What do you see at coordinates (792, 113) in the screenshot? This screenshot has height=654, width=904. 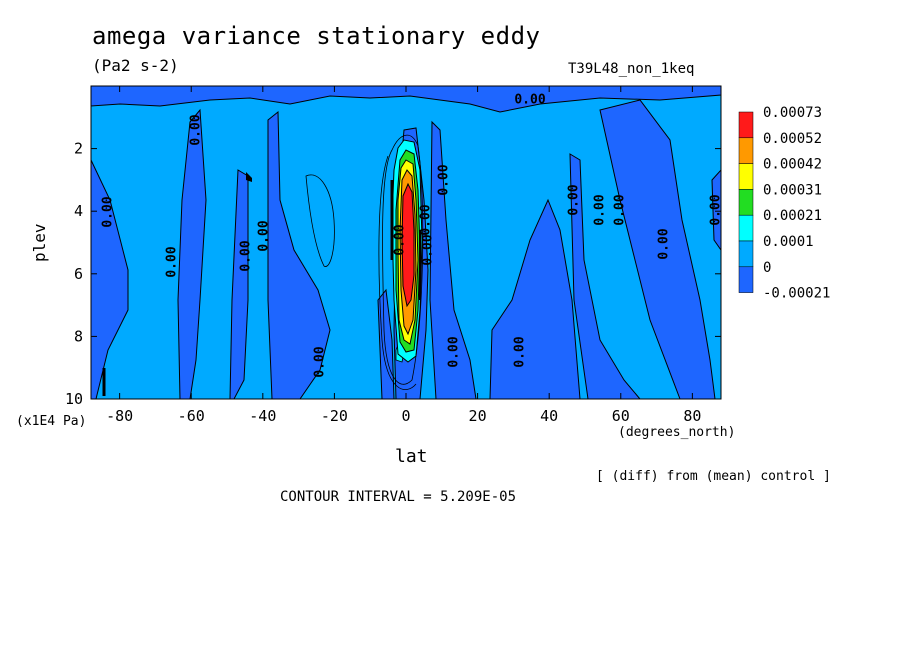 I see `colorbar-label: 0.00073` at bounding box center [792, 113].